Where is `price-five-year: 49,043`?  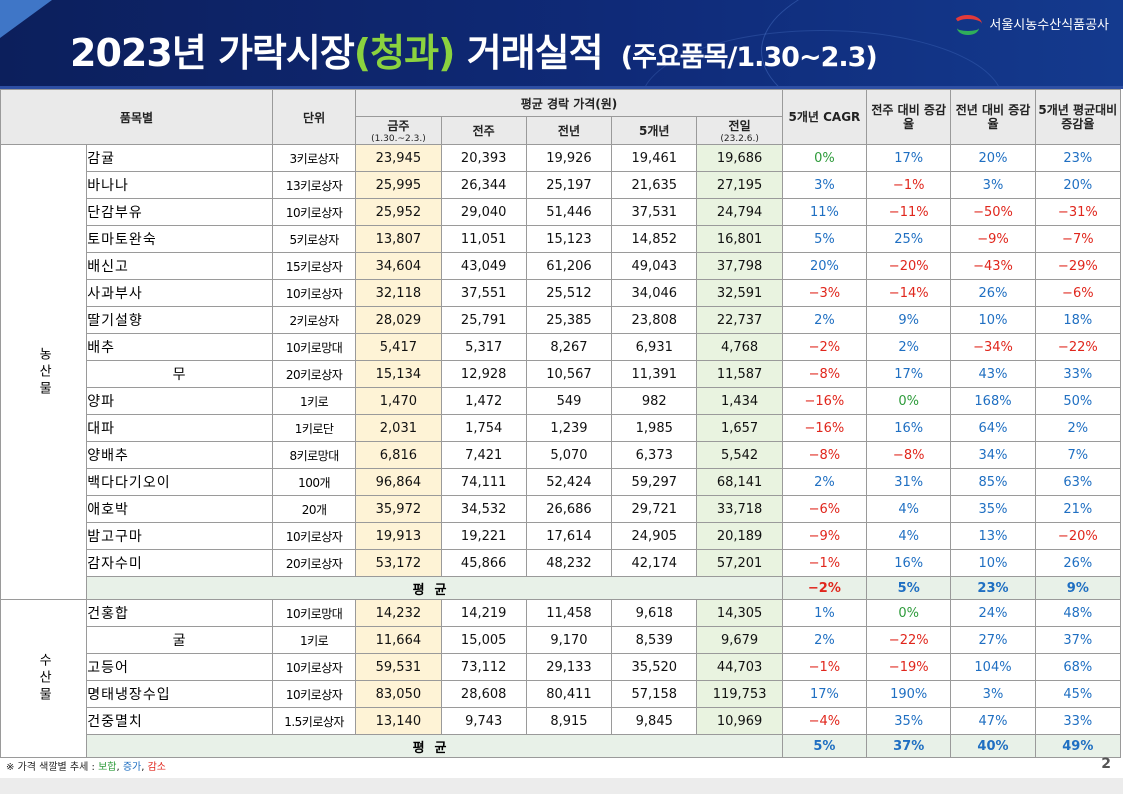 price-five-year: 49,043 is located at coordinates (654, 266).